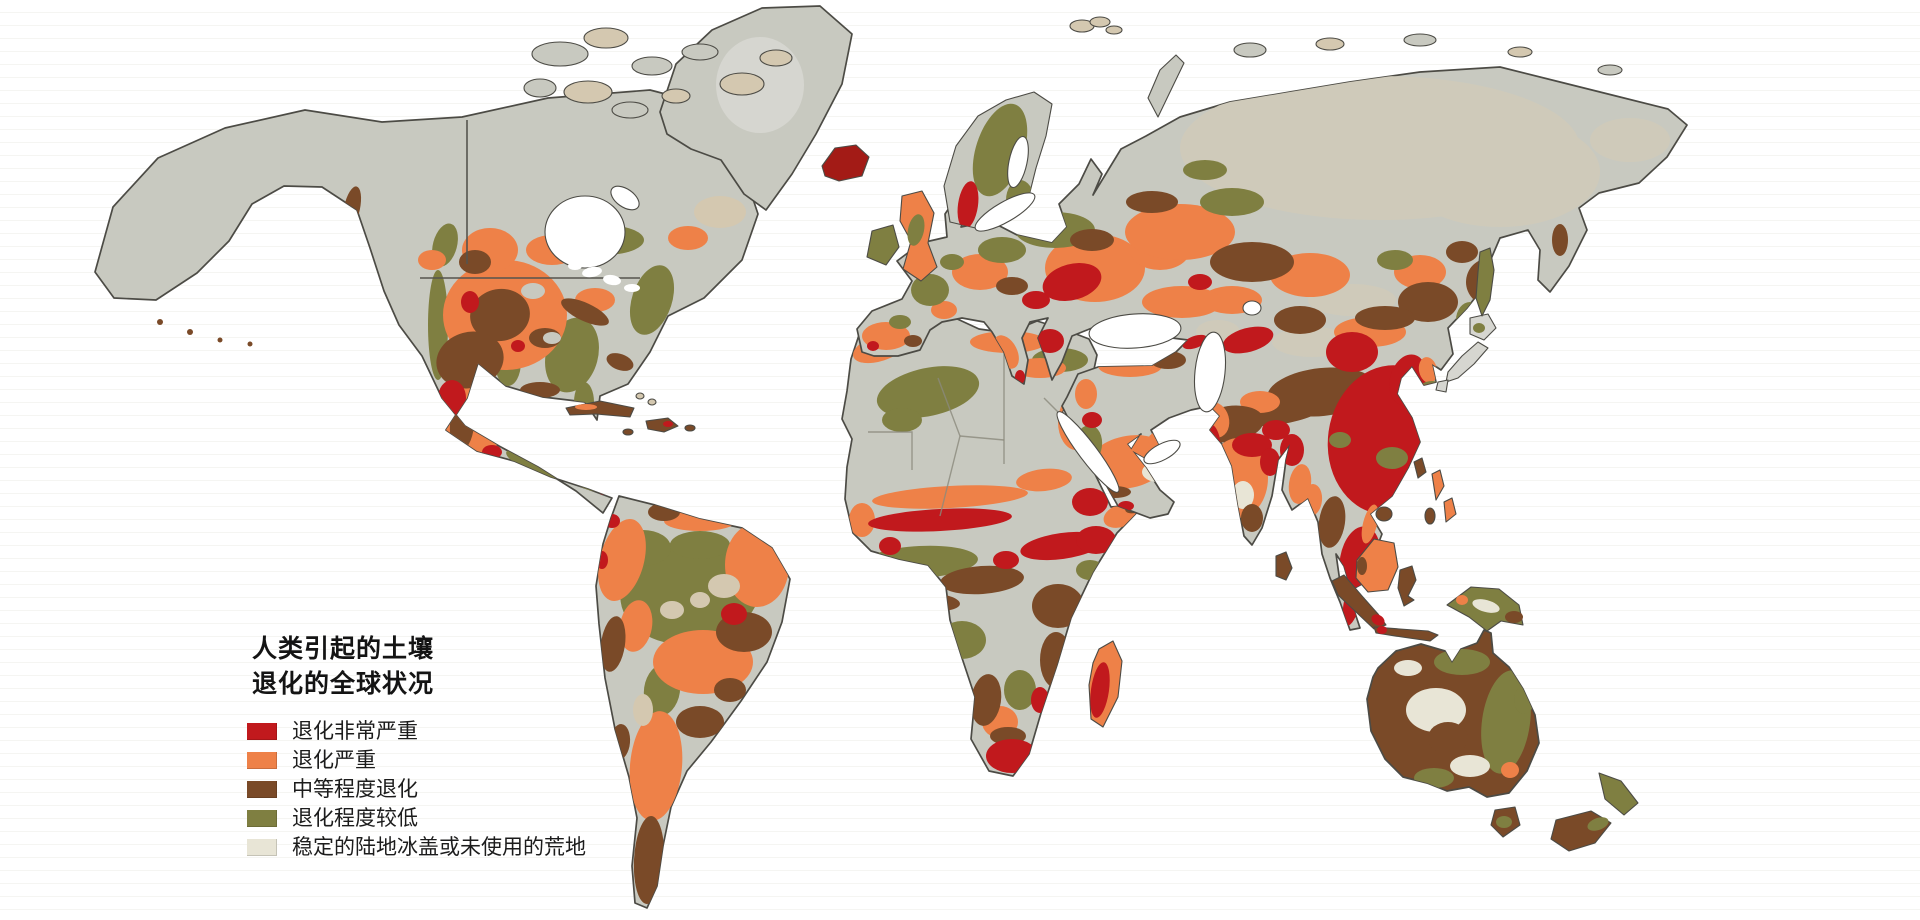  I want to click on philippines-south, so click(1450, 510).